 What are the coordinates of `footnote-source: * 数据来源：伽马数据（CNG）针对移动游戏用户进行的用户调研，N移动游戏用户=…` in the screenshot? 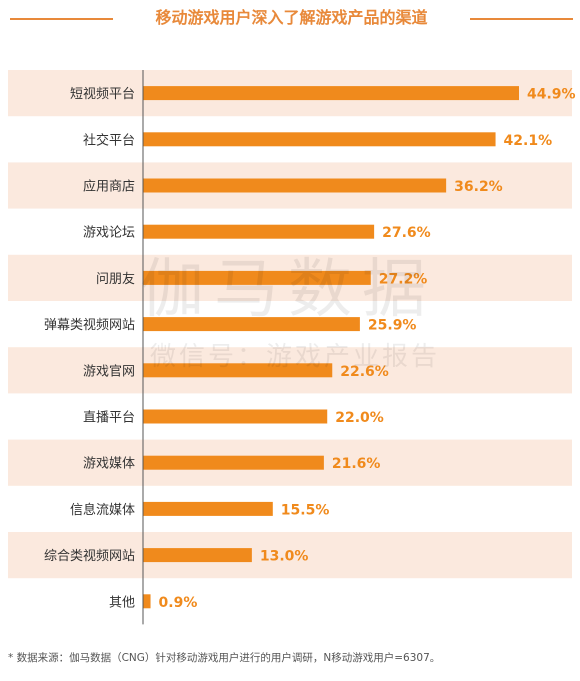 It's located at (224, 658).